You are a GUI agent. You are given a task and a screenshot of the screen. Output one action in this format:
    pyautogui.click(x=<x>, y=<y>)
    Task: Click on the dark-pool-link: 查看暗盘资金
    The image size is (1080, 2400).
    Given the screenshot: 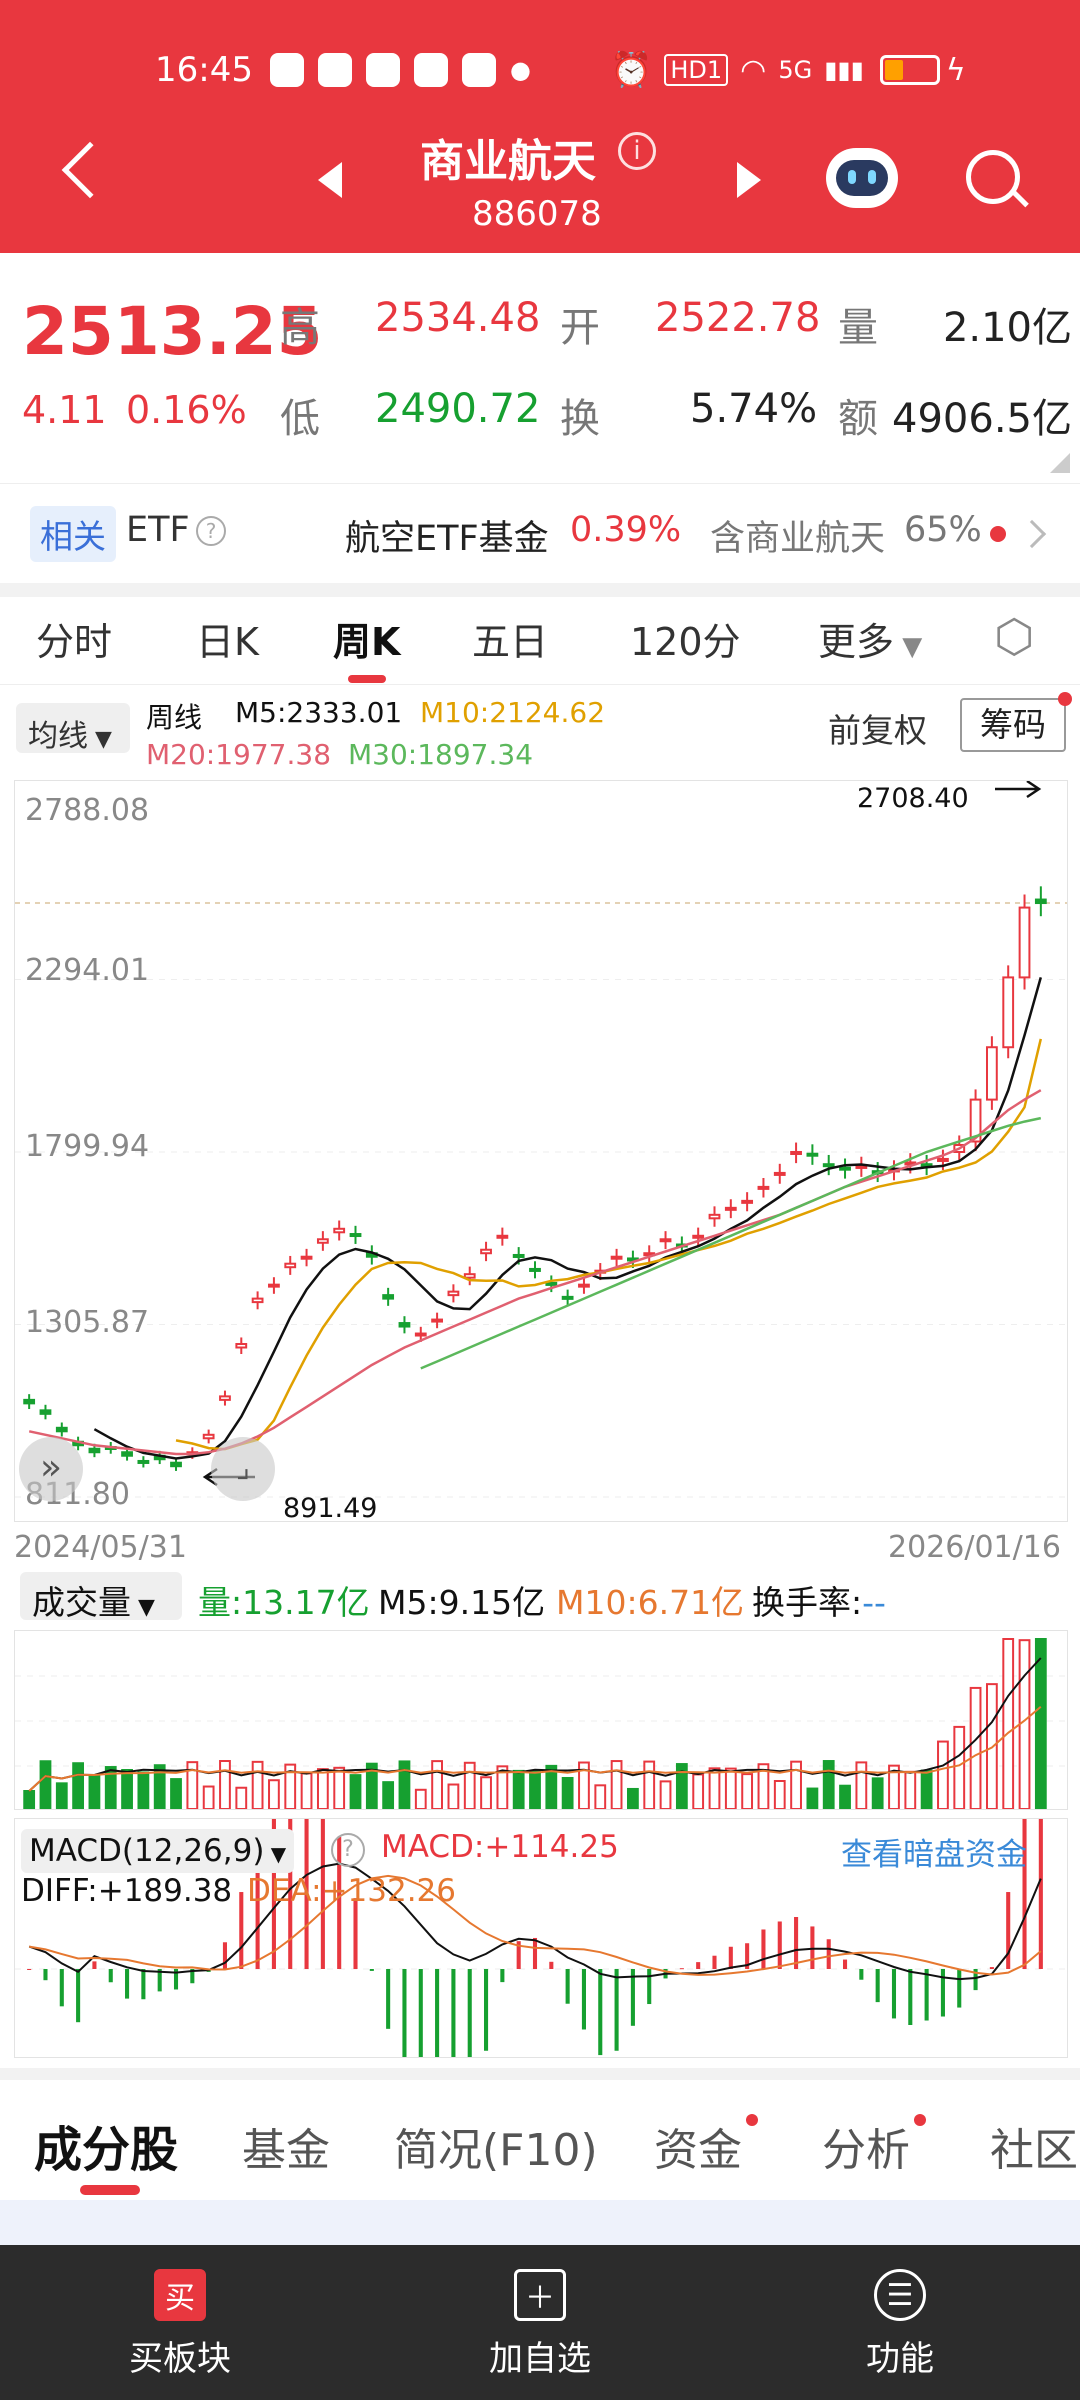 What is the action you would take?
    pyautogui.click(x=934, y=1855)
    